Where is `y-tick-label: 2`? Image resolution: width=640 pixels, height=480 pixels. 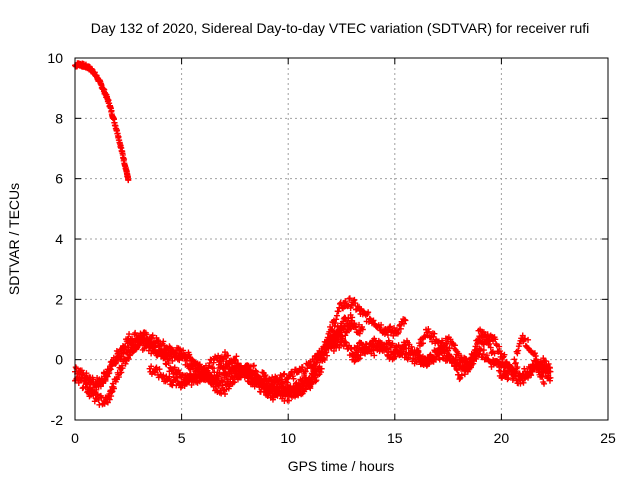
y-tick-label: 2 is located at coordinates (59, 299).